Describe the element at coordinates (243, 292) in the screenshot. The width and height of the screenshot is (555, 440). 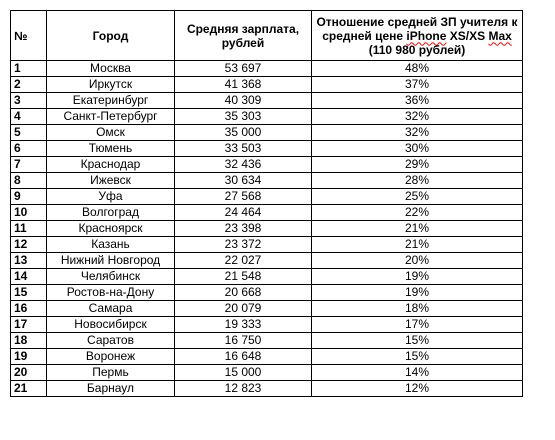
I see `row-salary: 20 668` at that location.